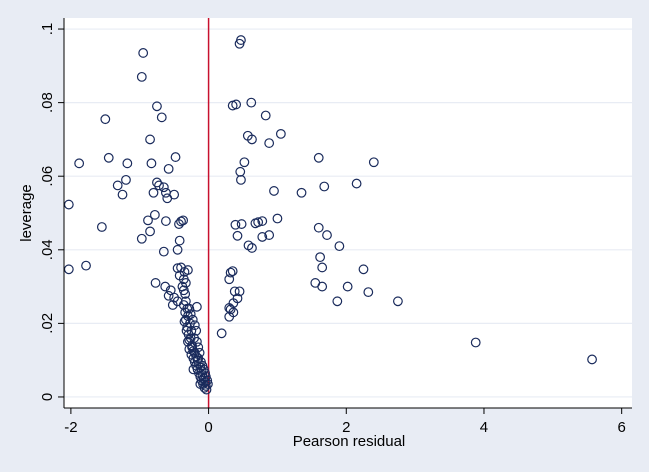 The width and height of the screenshot is (649, 472). I want to click on x-tick-label: 6, so click(622, 427).